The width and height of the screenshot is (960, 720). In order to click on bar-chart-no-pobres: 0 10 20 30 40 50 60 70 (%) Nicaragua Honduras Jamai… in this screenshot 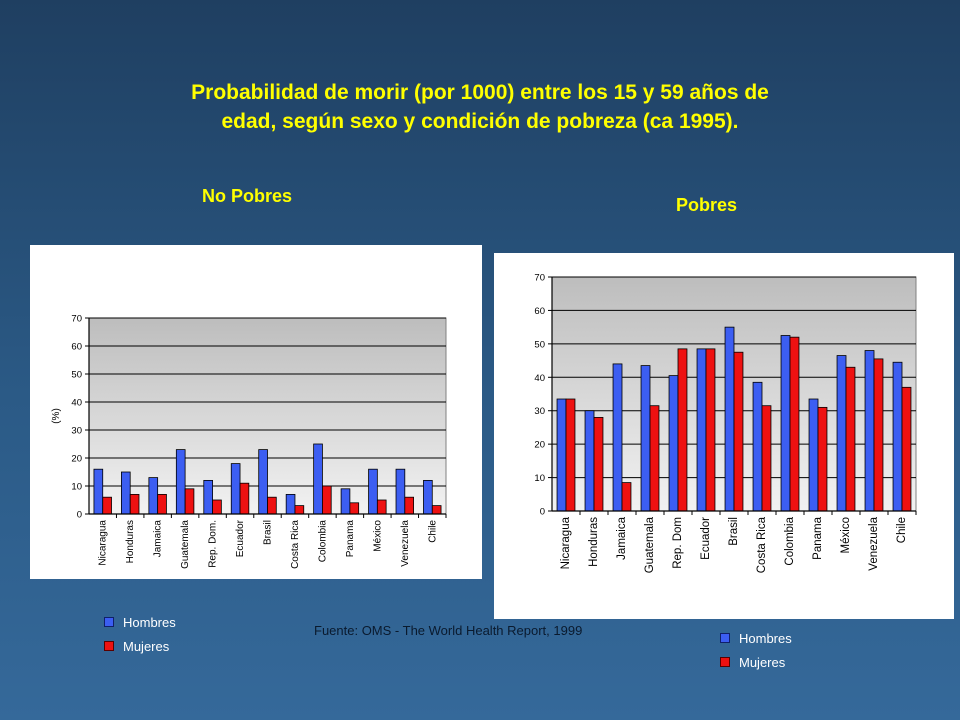, I will do `click(249, 441)`.